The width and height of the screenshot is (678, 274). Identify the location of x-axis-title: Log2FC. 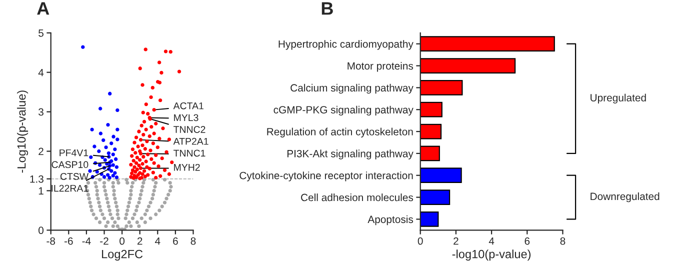
(122, 255).